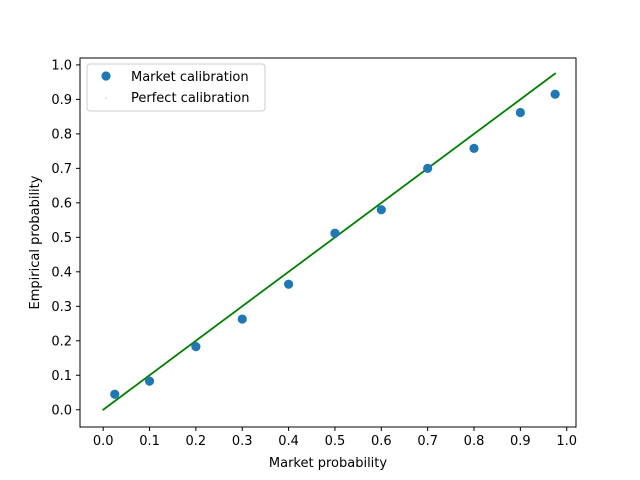 This screenshot has width=640, height=480. Describe the element at coordinates (196, 441) in the screenshot. I see `x-tick-label: 0.2` at that location.